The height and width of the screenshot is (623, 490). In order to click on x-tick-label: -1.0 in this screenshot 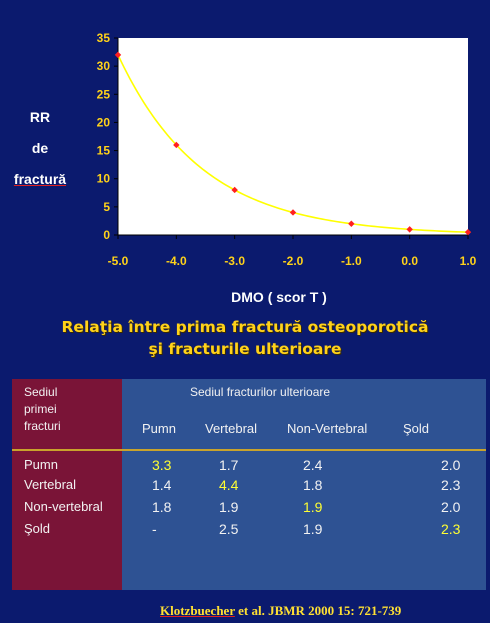, I will do `click(351, 261)`.